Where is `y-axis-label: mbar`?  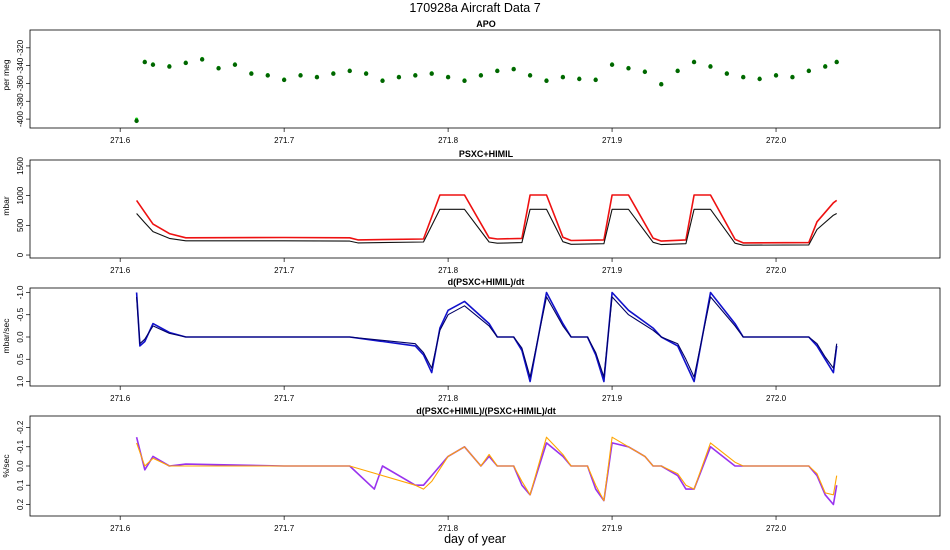 y-axis-label: mbar is located at coordinates (6, 206).